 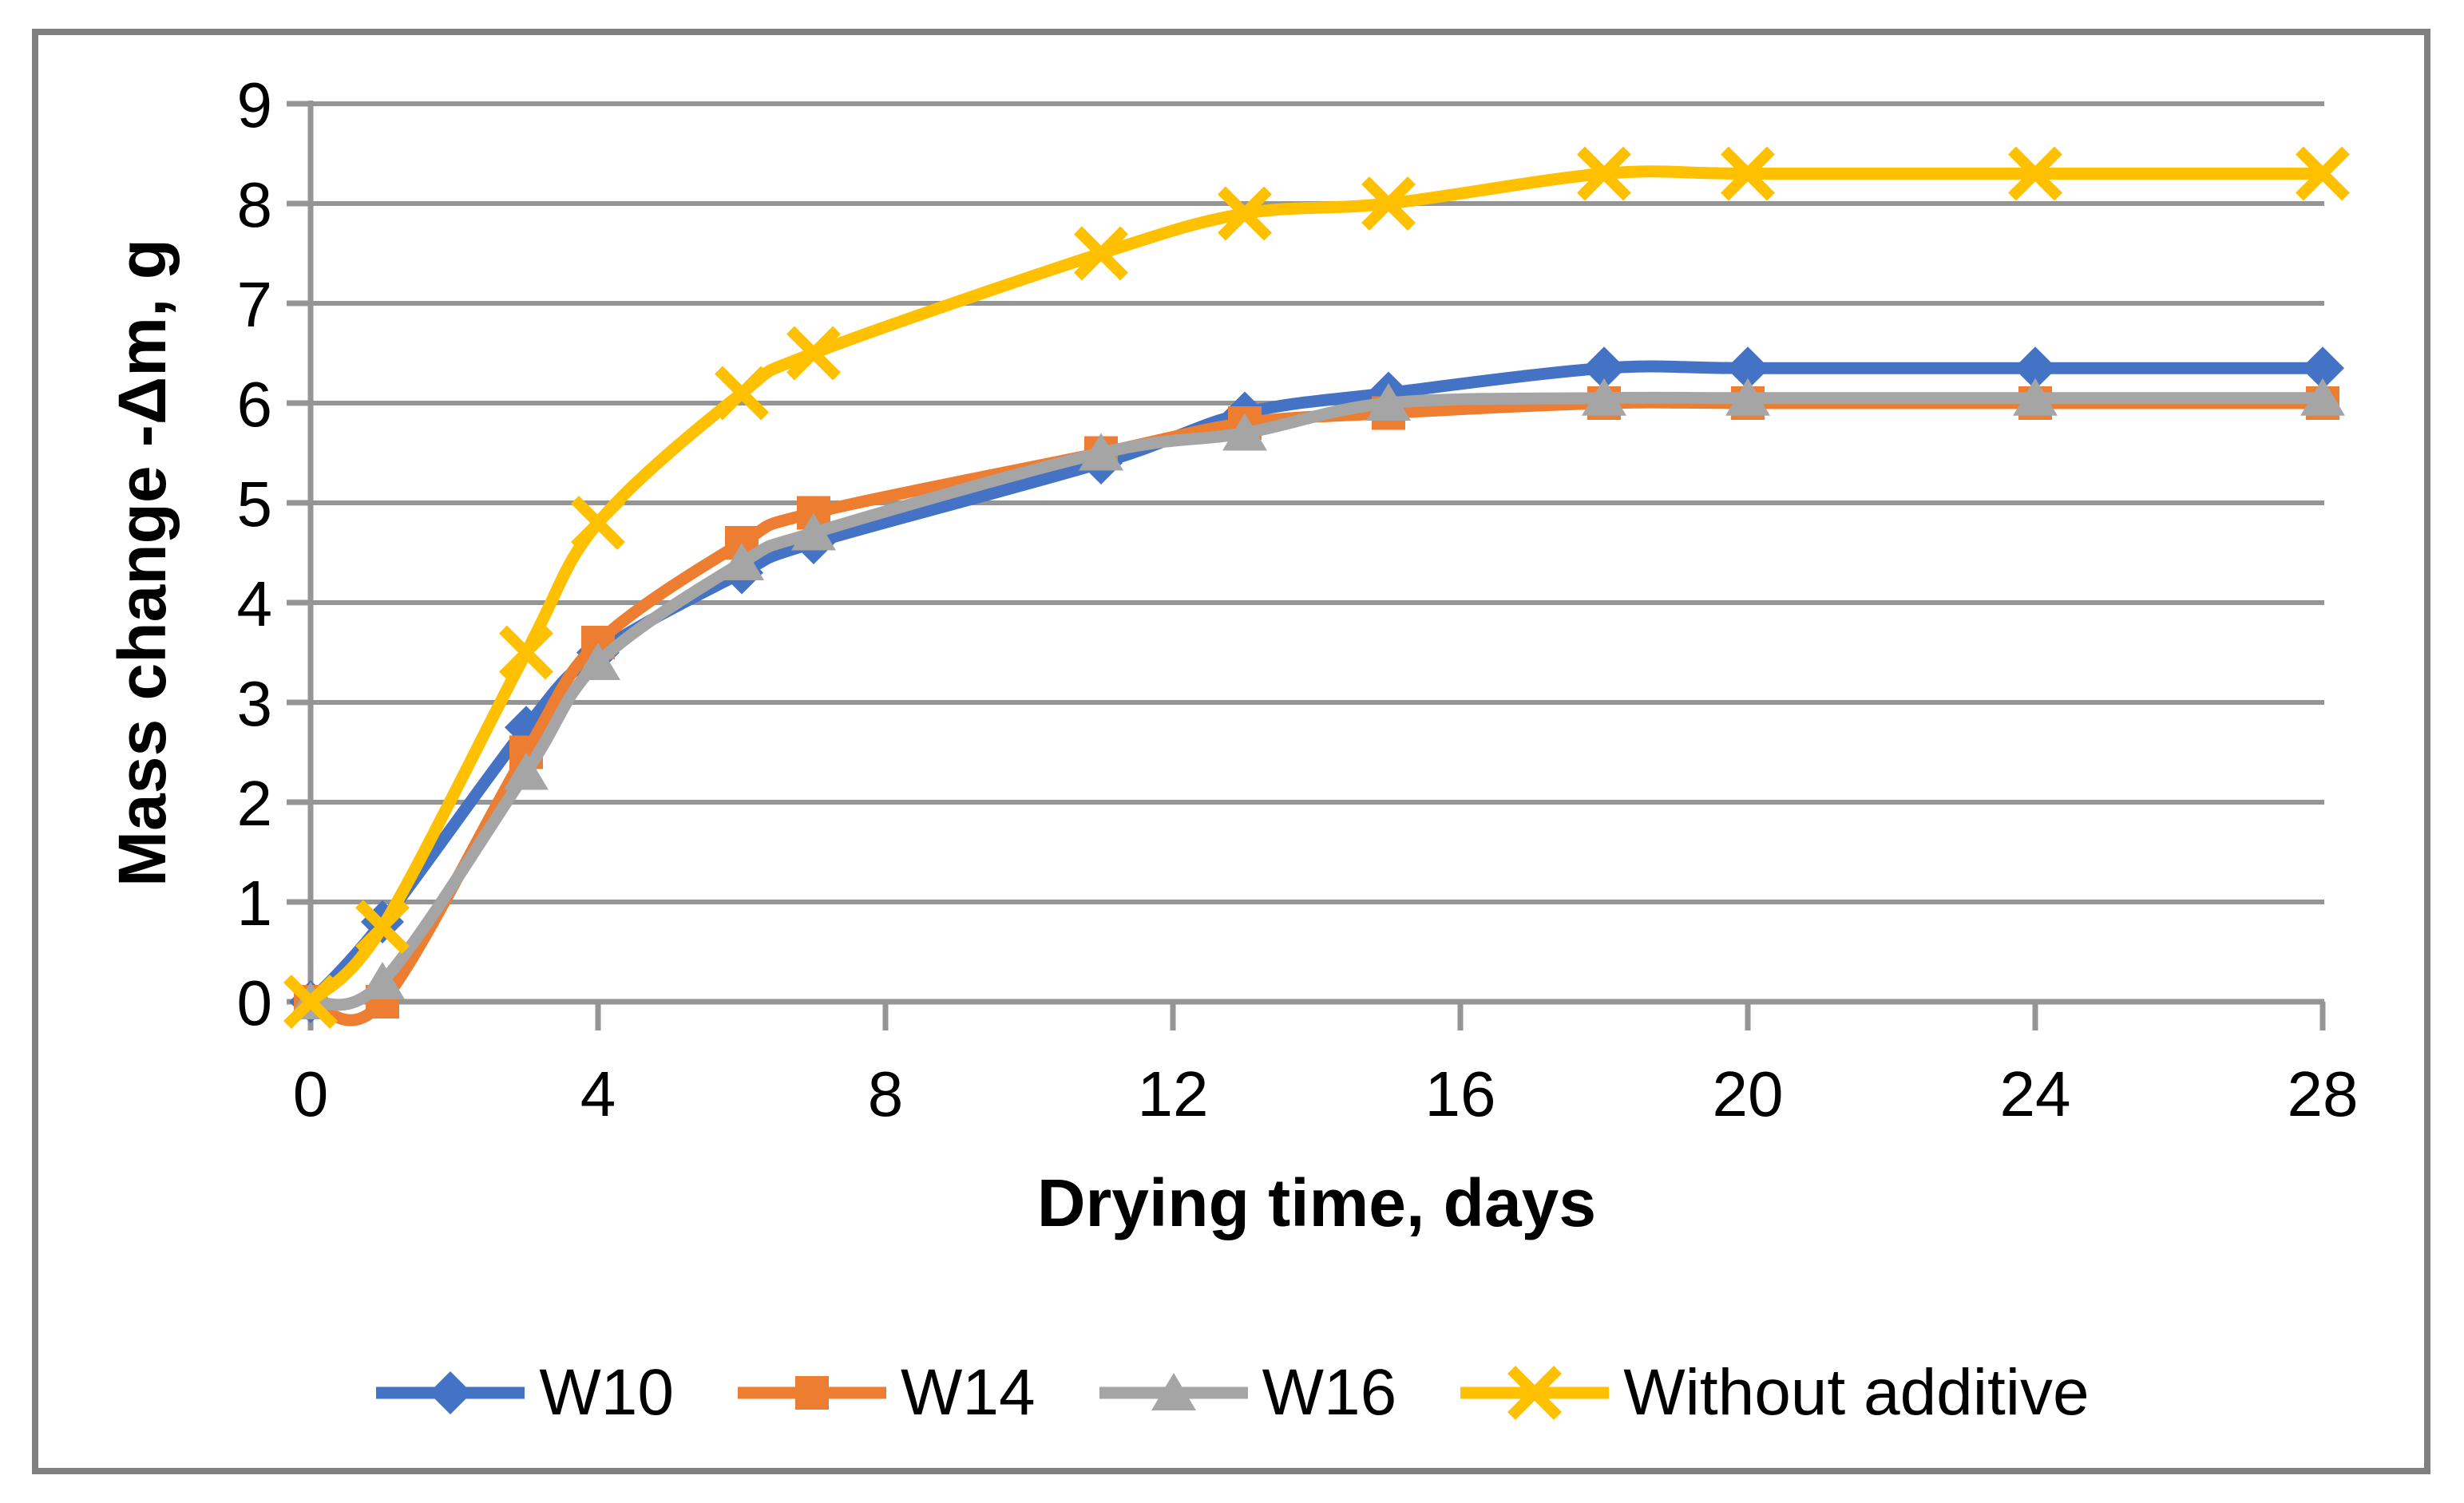 I want to click on y-tick-label: 3, so click(x=255, y=703).